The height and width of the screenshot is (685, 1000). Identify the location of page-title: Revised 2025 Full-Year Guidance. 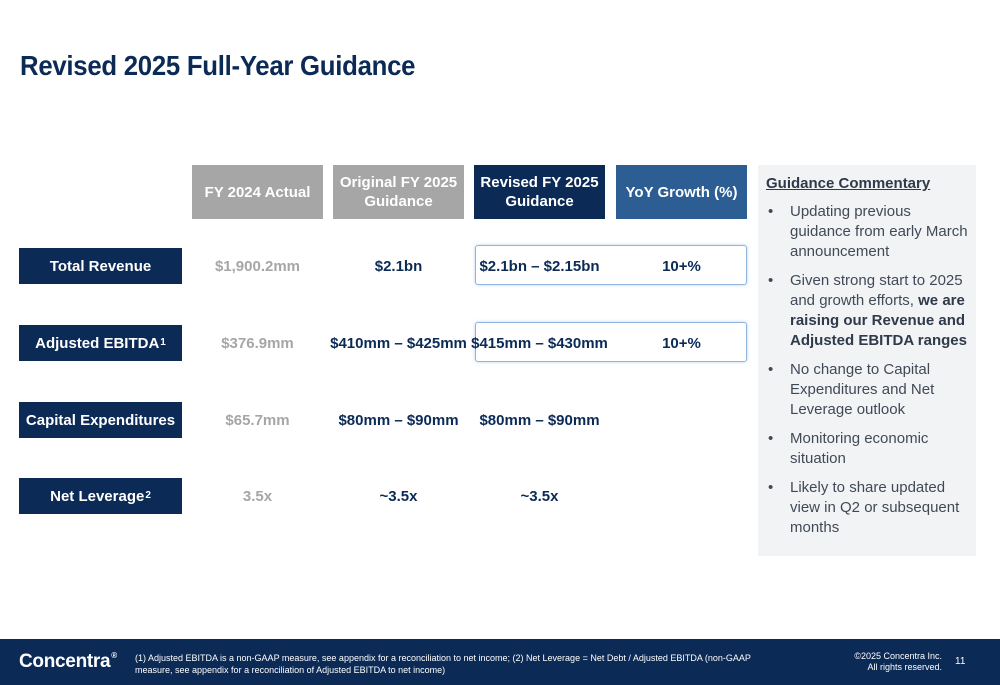
(218, 65).